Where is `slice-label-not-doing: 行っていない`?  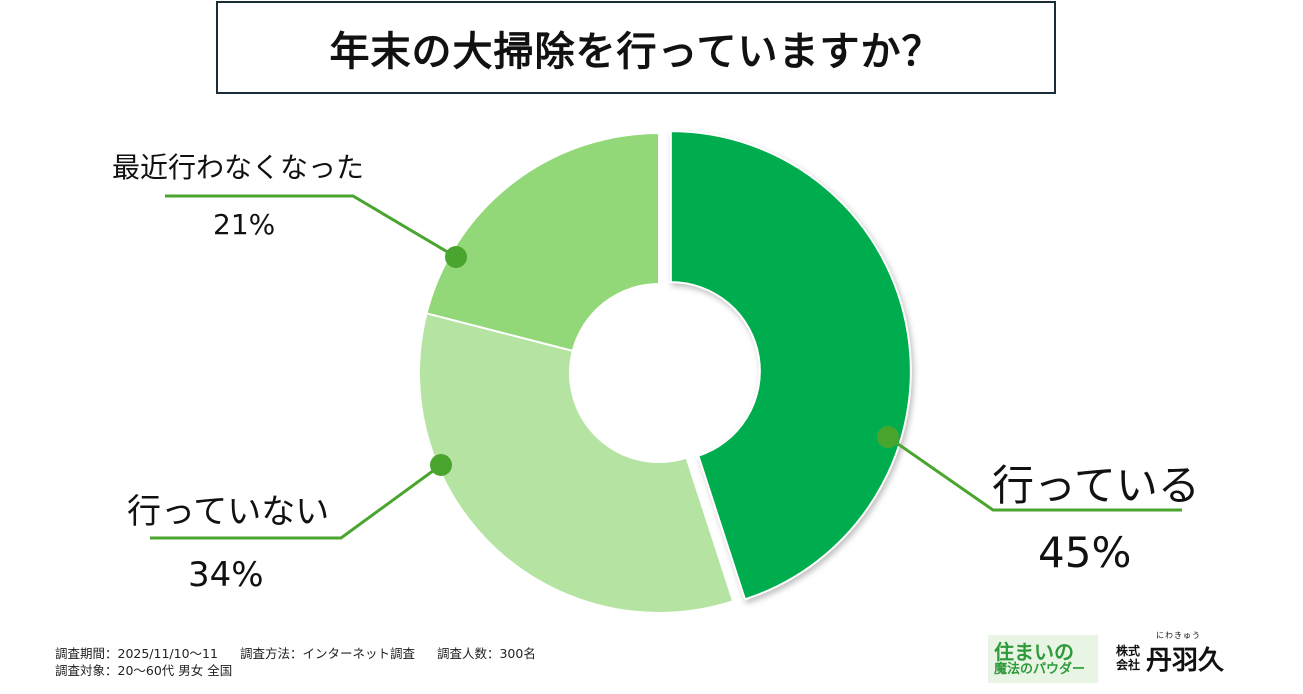
slice-label-not-doing: 行っていない is located at coordinates (228, 512).